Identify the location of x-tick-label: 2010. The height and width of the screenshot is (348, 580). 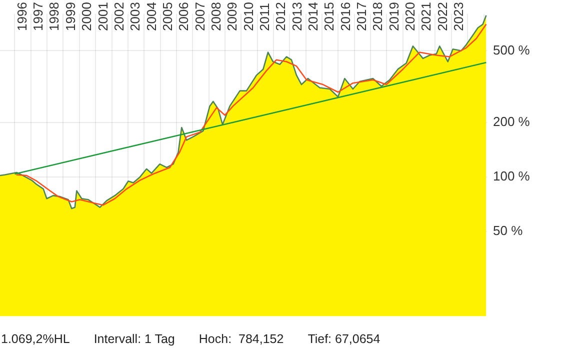
(248, 16).